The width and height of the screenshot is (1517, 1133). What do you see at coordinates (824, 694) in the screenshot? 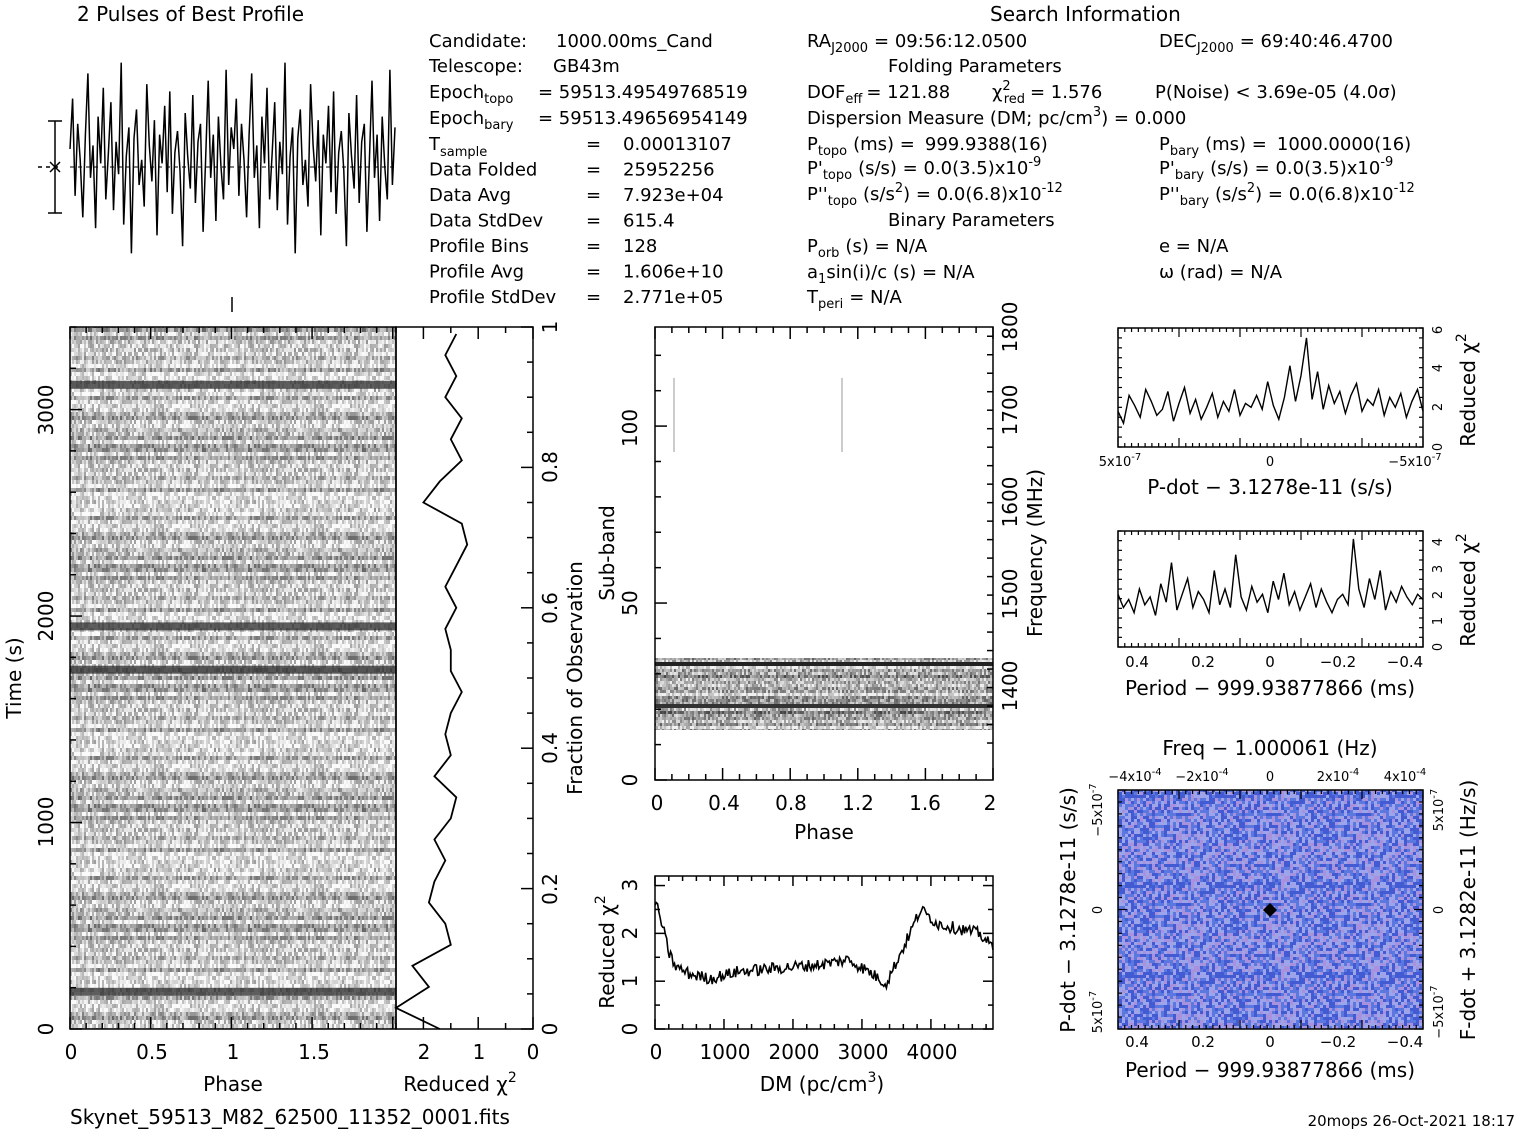
I see `subband-heatmap` at bounding box center [824, 694].